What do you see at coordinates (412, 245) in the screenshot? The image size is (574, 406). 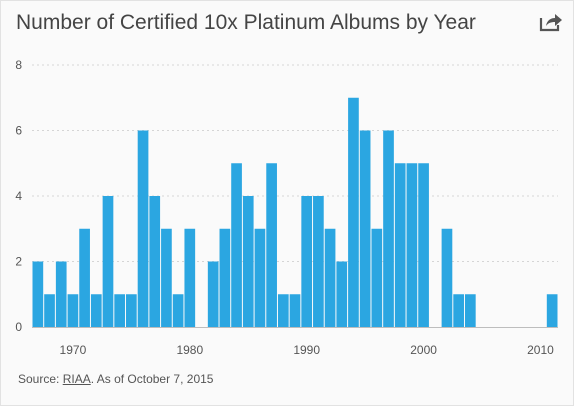 I see `bar-1999` at bounding box center [412, 245].